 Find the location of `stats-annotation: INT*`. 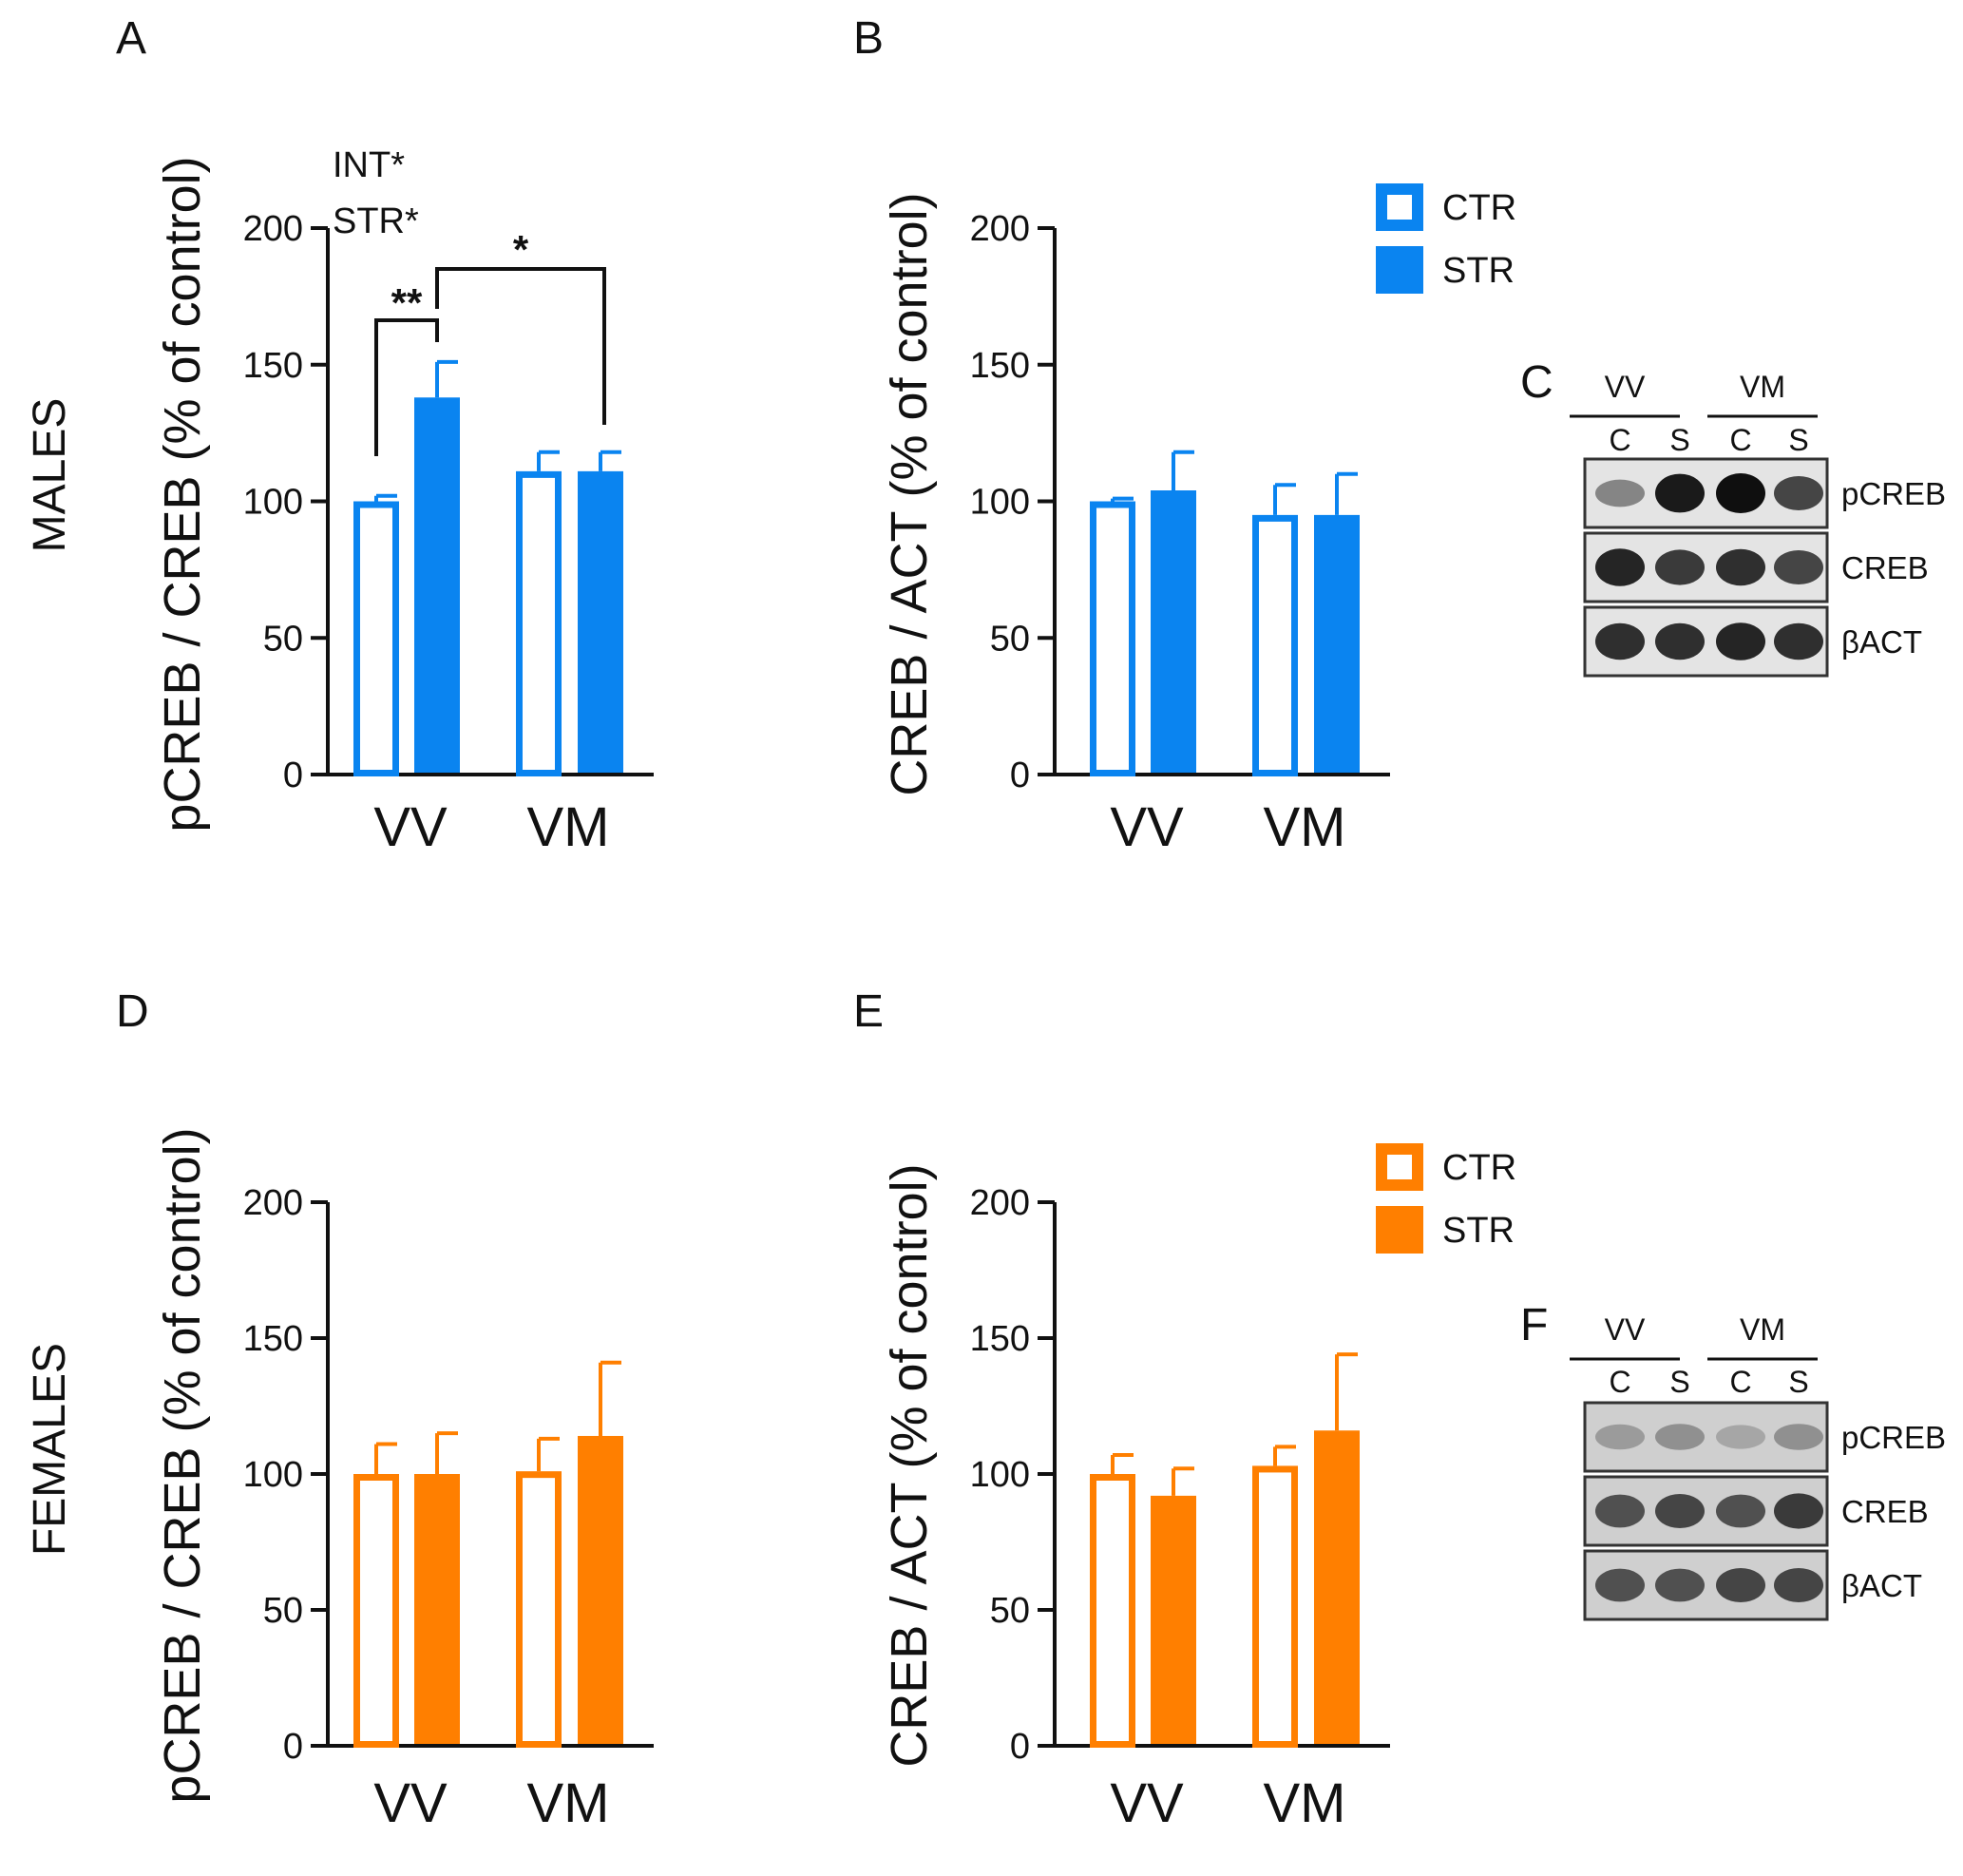

stats-annotation: INT* is located at coordinates (369, 165).